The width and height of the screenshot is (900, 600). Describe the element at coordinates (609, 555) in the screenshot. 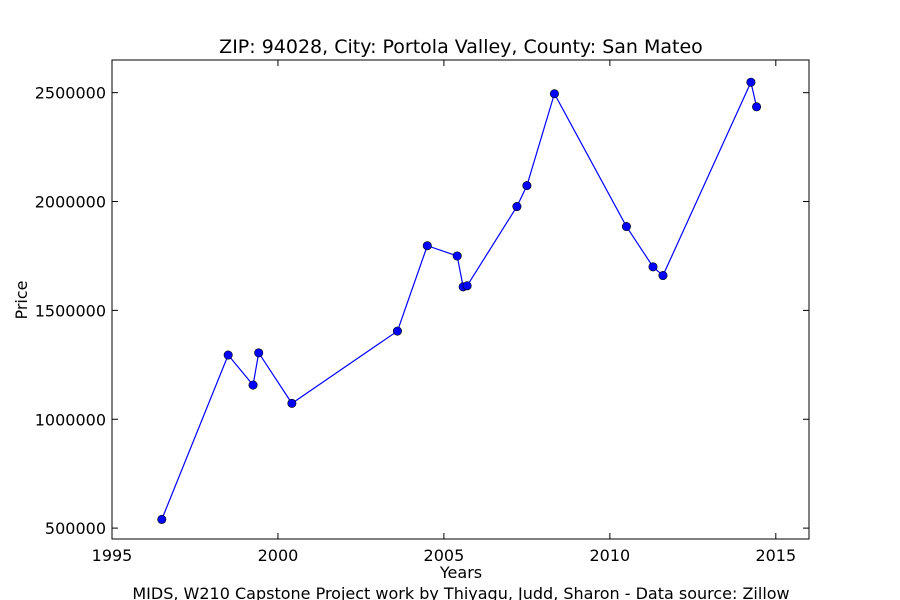

I see `x-tick-label: 2010` at that location.